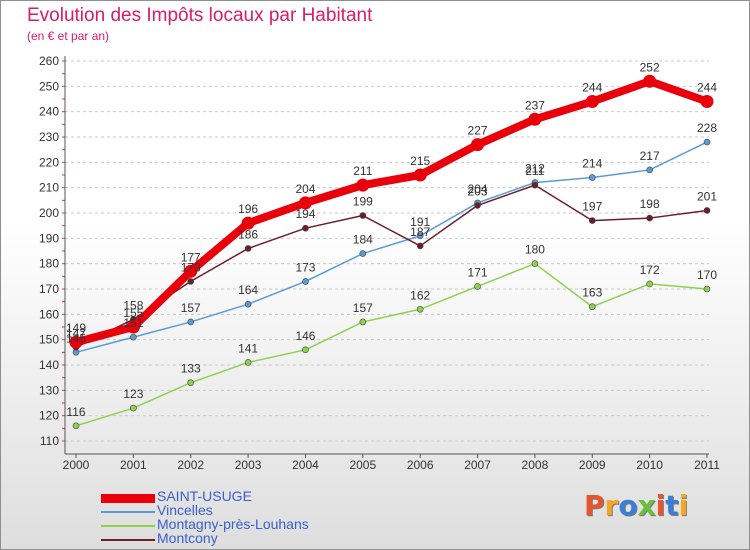 The width and height of the screenshot is (750, 550). What do you see at coordinates (191, 369) in the screenshot?
I see `data-label: 133` at bounding box center [191, 369].